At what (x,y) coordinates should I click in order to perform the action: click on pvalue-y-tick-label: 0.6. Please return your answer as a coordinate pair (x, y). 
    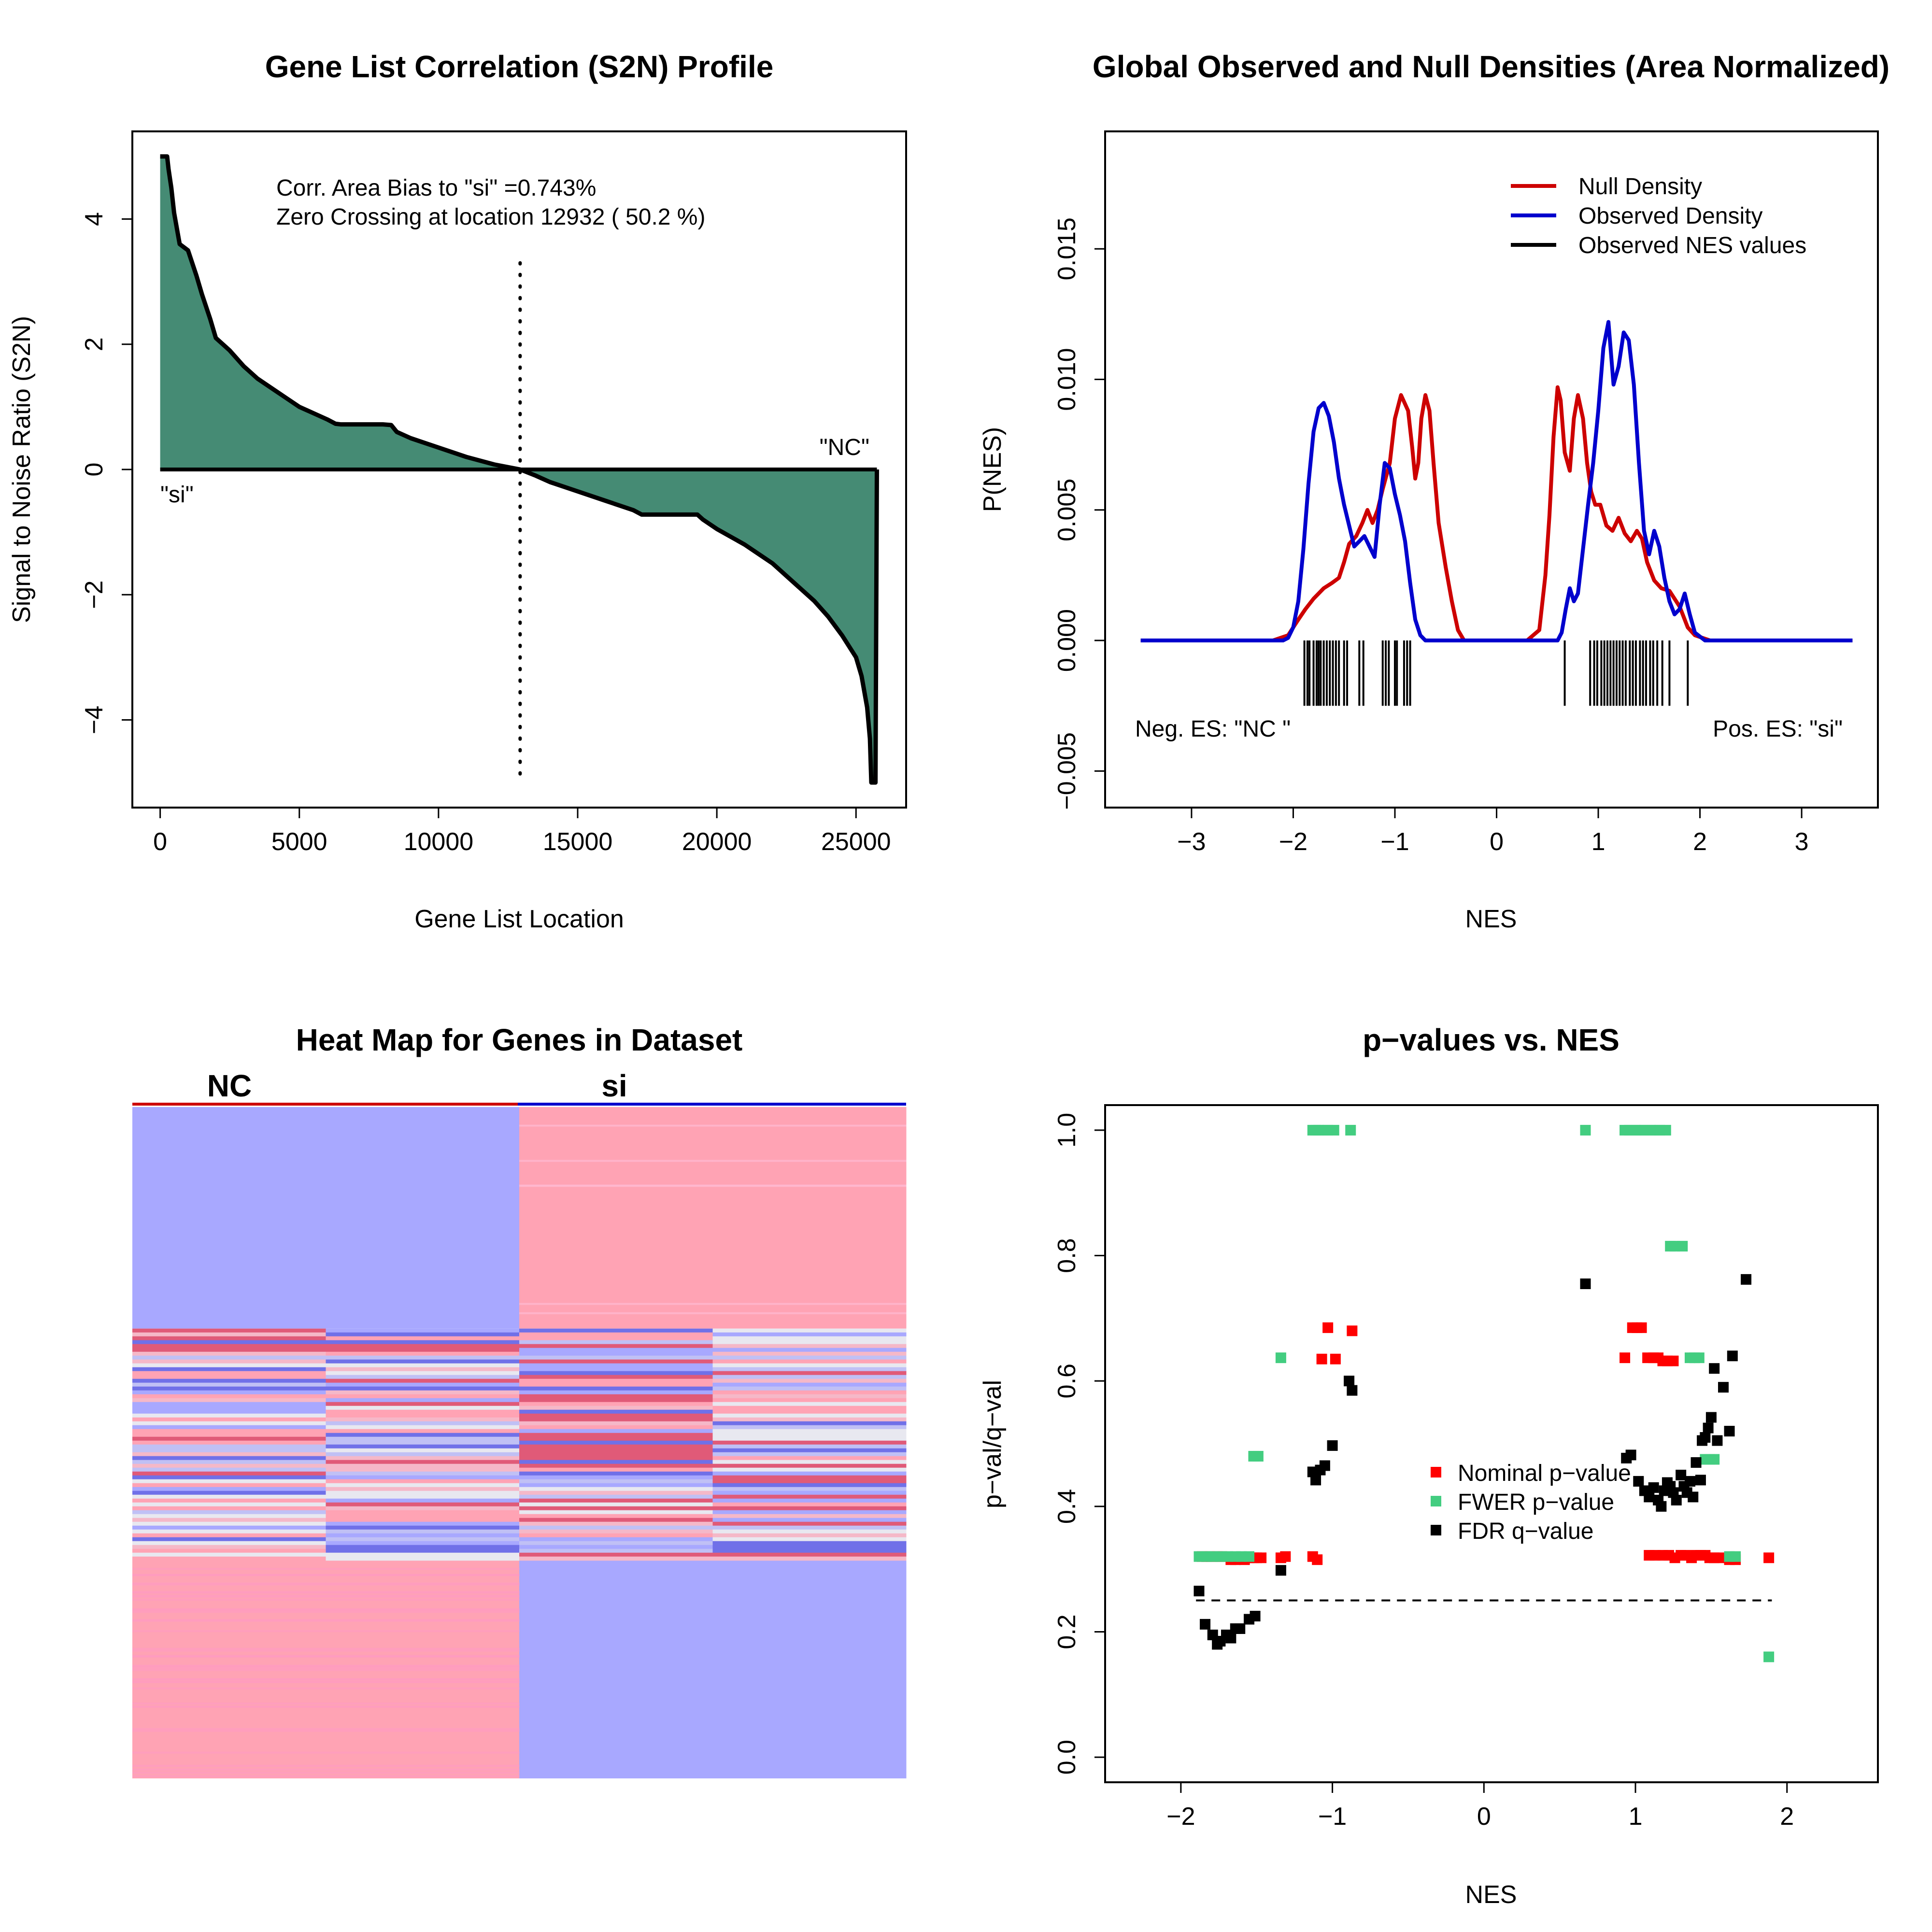
    Looking at the image, I should click on (1067, 1381).